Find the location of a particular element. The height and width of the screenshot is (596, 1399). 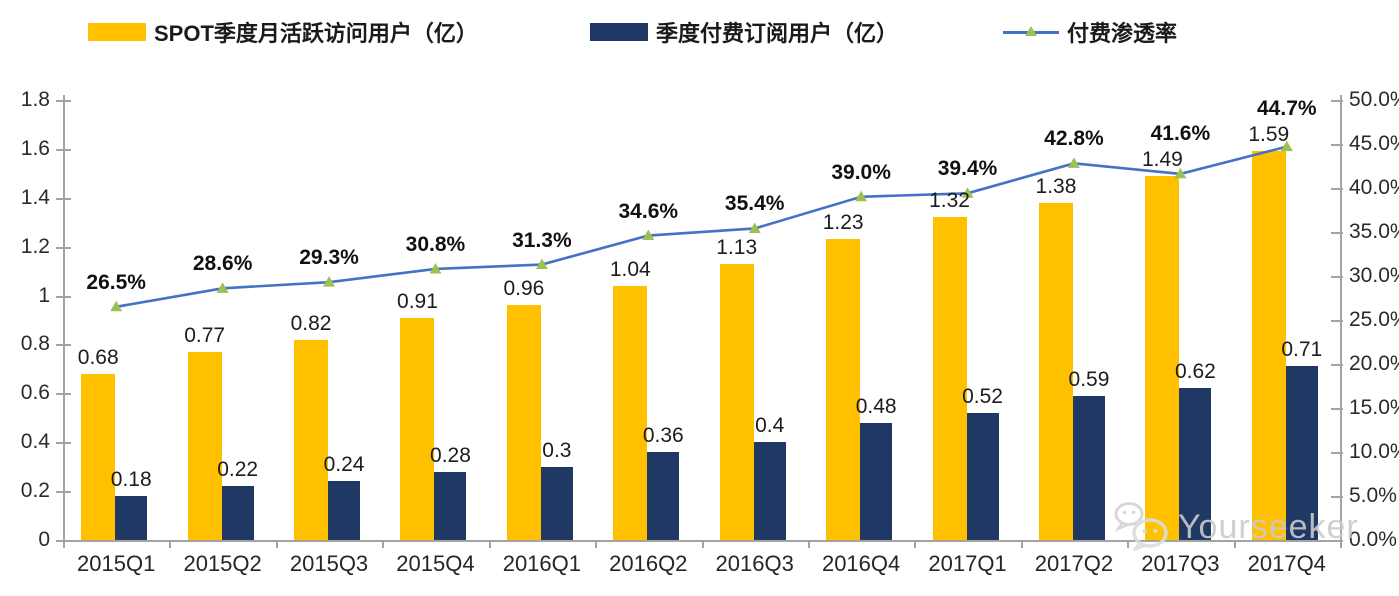

penetration-value-label: 30.8% is located at coordinates (435, 244).